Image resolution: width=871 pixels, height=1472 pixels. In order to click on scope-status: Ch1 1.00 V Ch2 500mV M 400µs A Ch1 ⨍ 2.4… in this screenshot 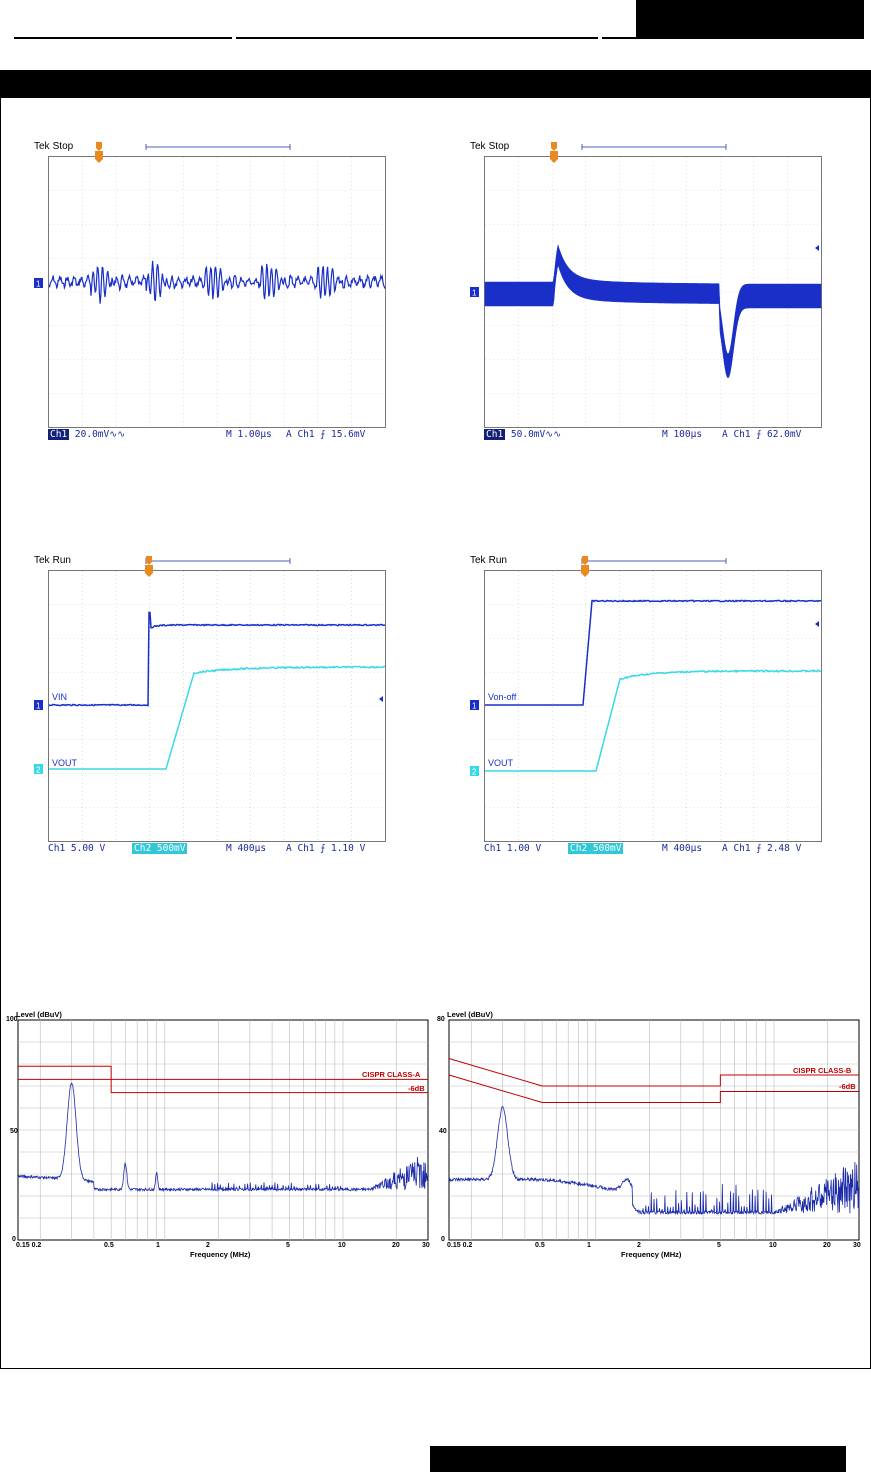, I will do `click(653, 849)`.